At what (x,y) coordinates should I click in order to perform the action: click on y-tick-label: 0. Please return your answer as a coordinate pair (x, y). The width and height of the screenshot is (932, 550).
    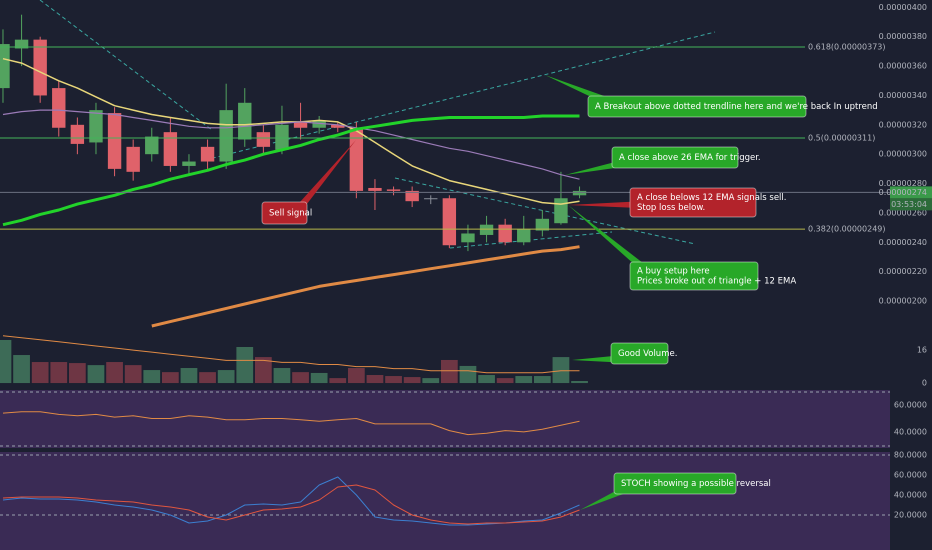
    Looking at the image, I should click on (924, 383).